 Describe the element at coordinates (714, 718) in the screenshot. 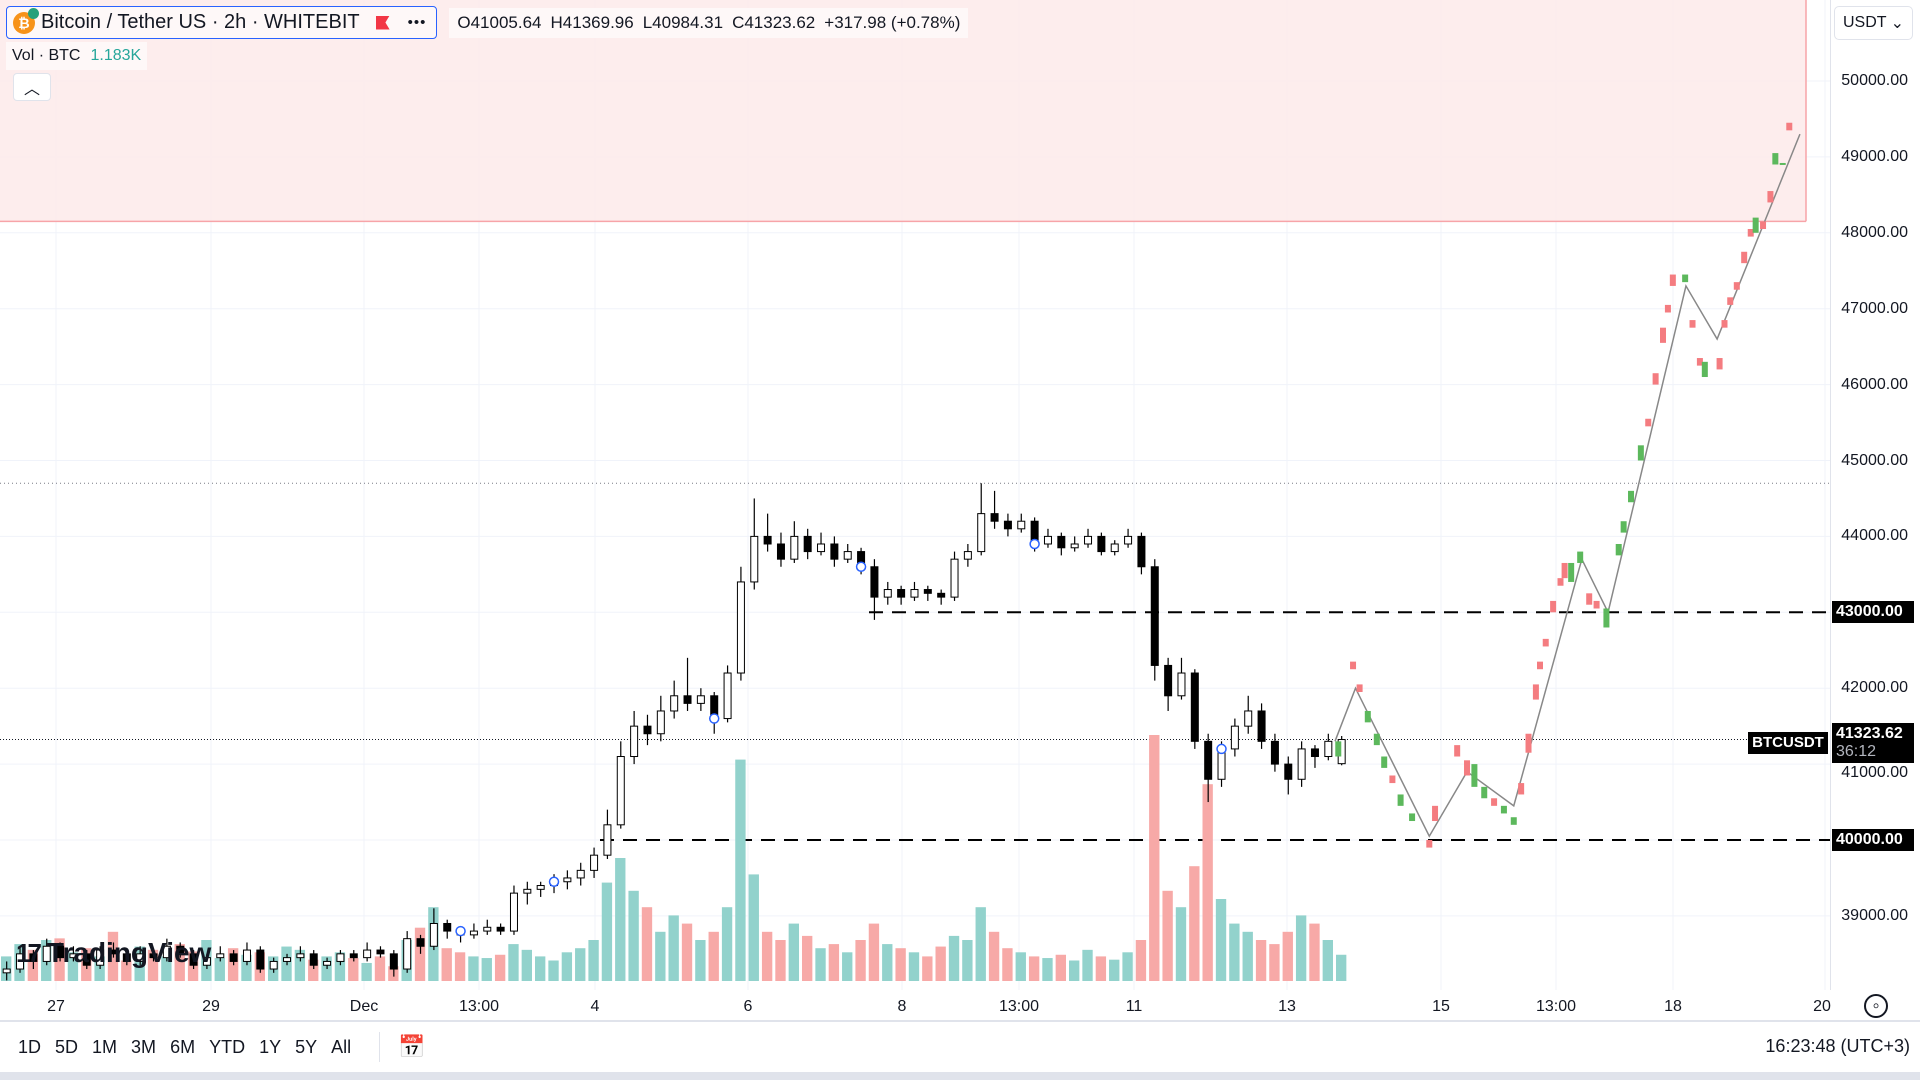

I see `event-marker` at that location.